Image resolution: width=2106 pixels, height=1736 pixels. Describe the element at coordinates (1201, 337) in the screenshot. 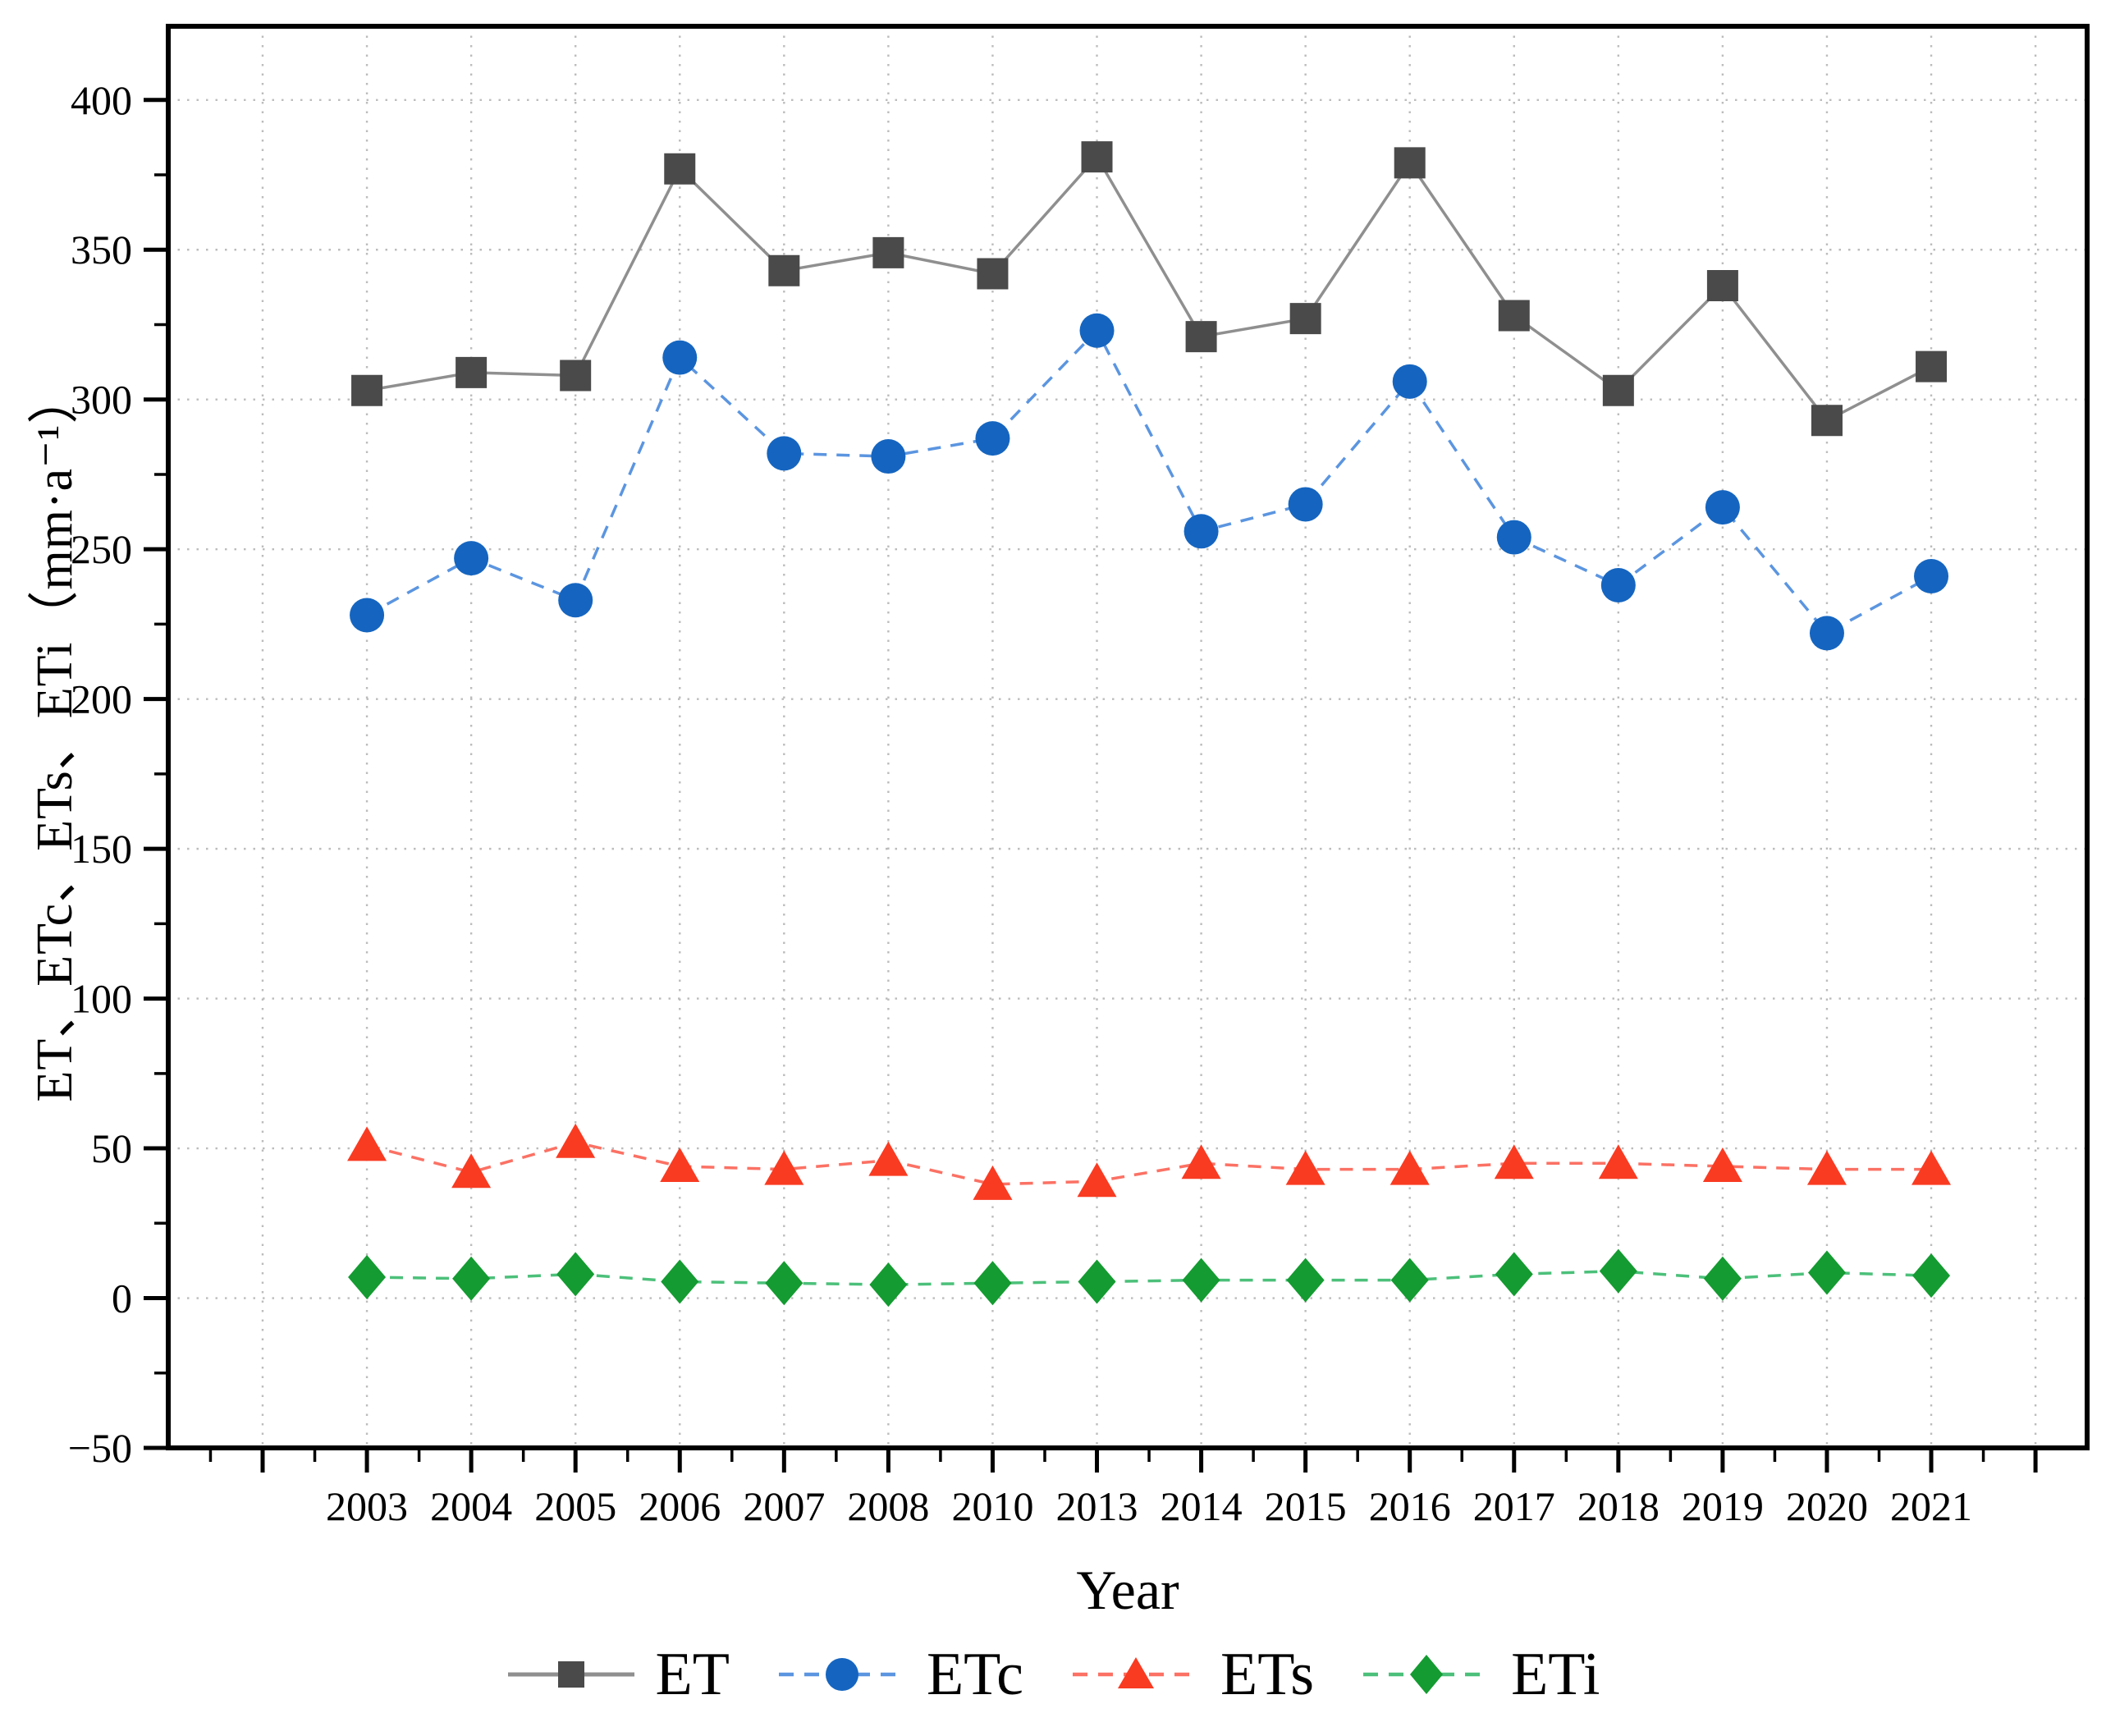

I see `marker-ET-2014` at that location.